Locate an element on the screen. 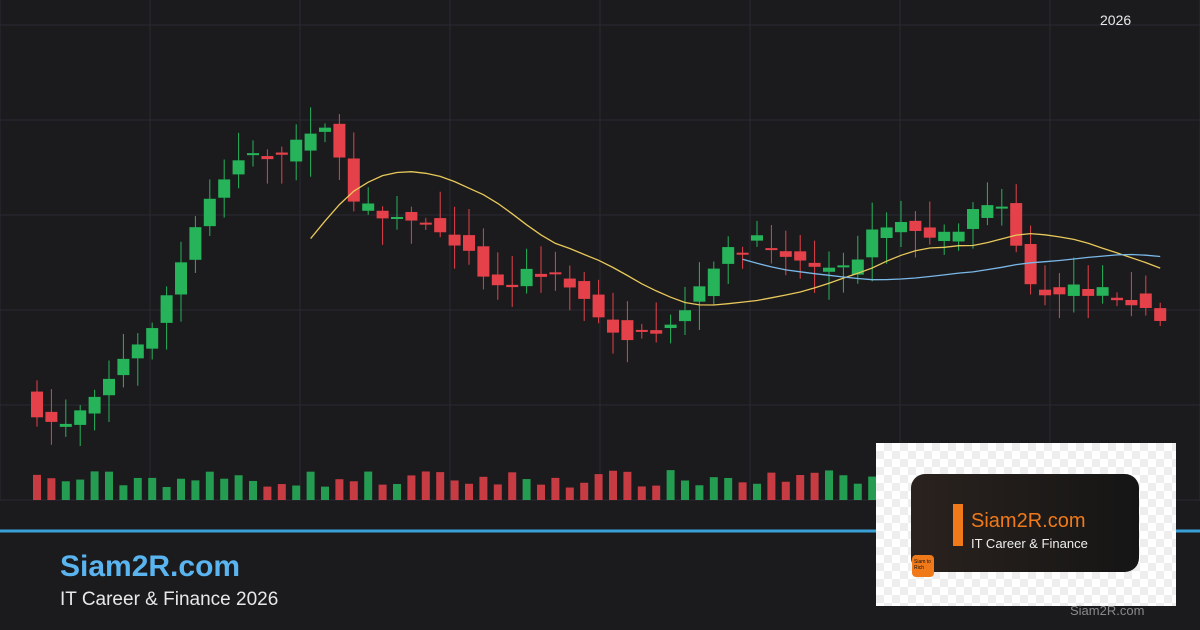  watermark: Siam2R.com is located at coordinates (1107, 610).